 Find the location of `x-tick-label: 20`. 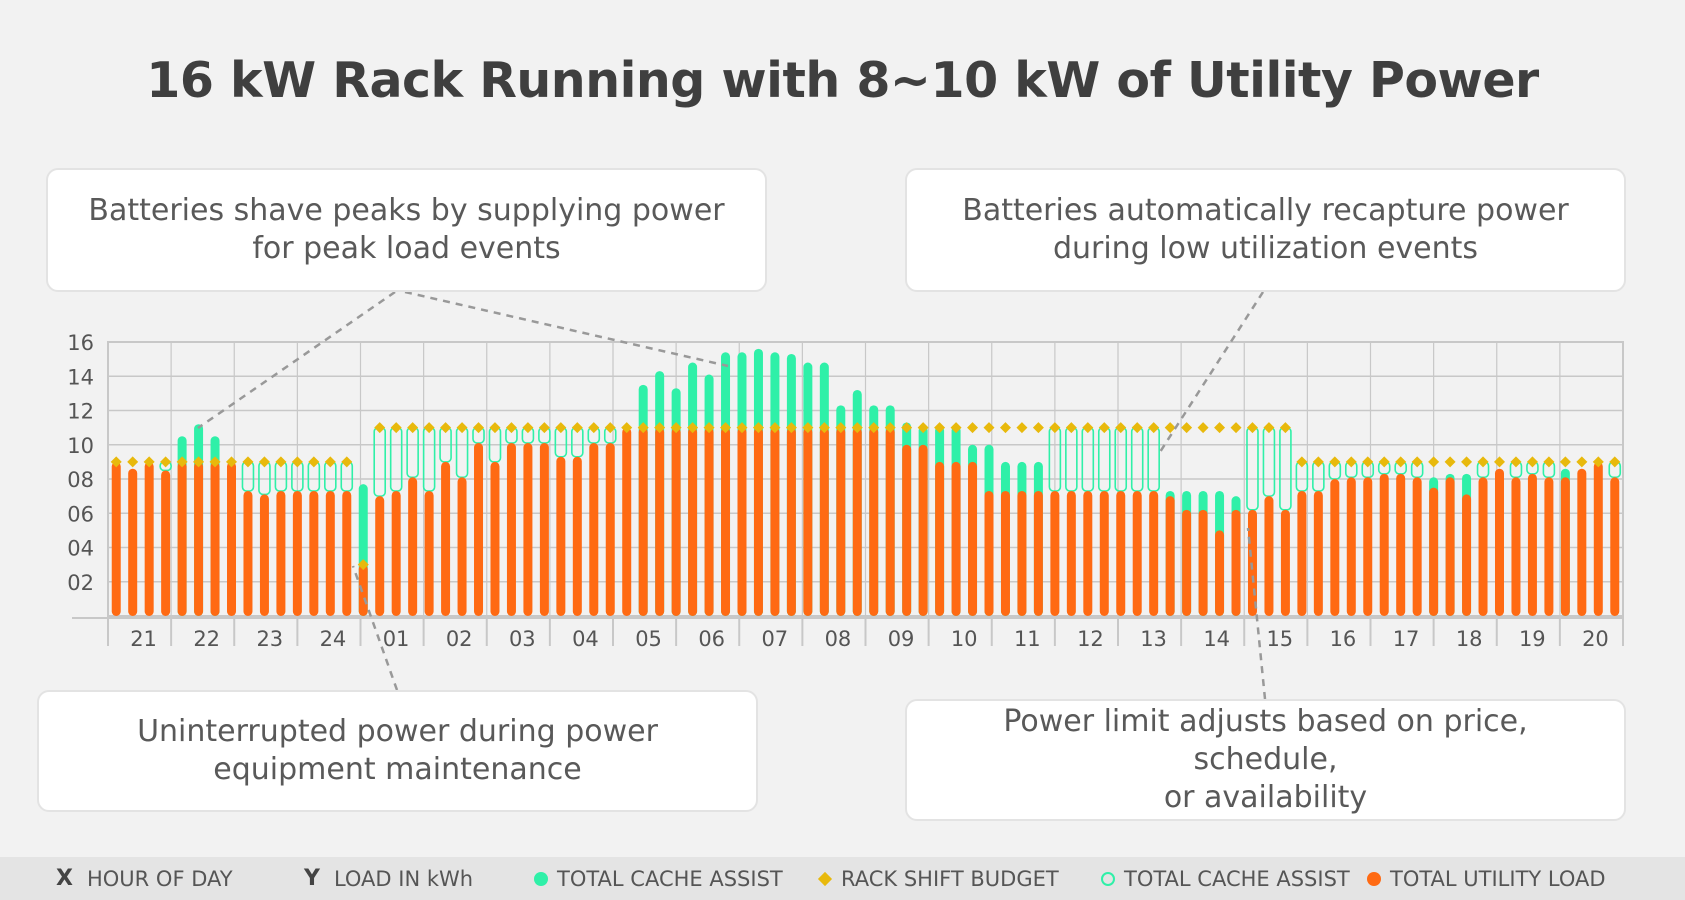

x-tick-label: 20 is located at coordinates (1595, 639).